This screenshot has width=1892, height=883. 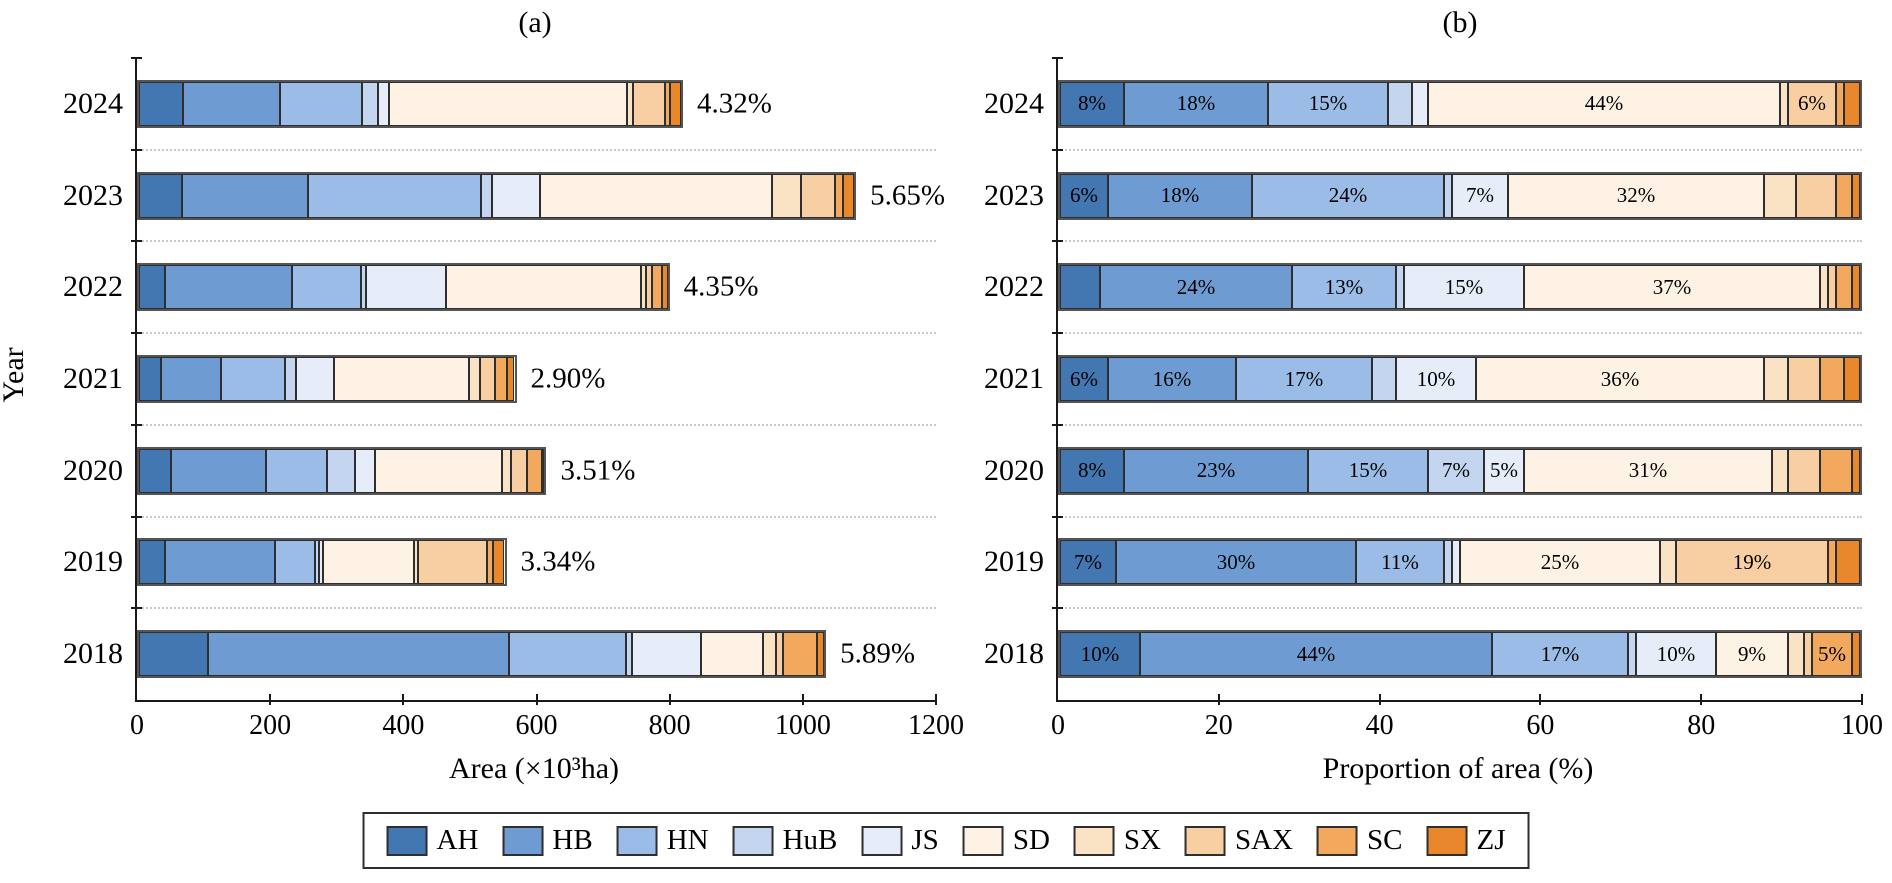 What do you see at coordinates (908, 195) in the screenshot?
I see `bar-percentage-label: 5.65%` at bounding box center [908, 195].